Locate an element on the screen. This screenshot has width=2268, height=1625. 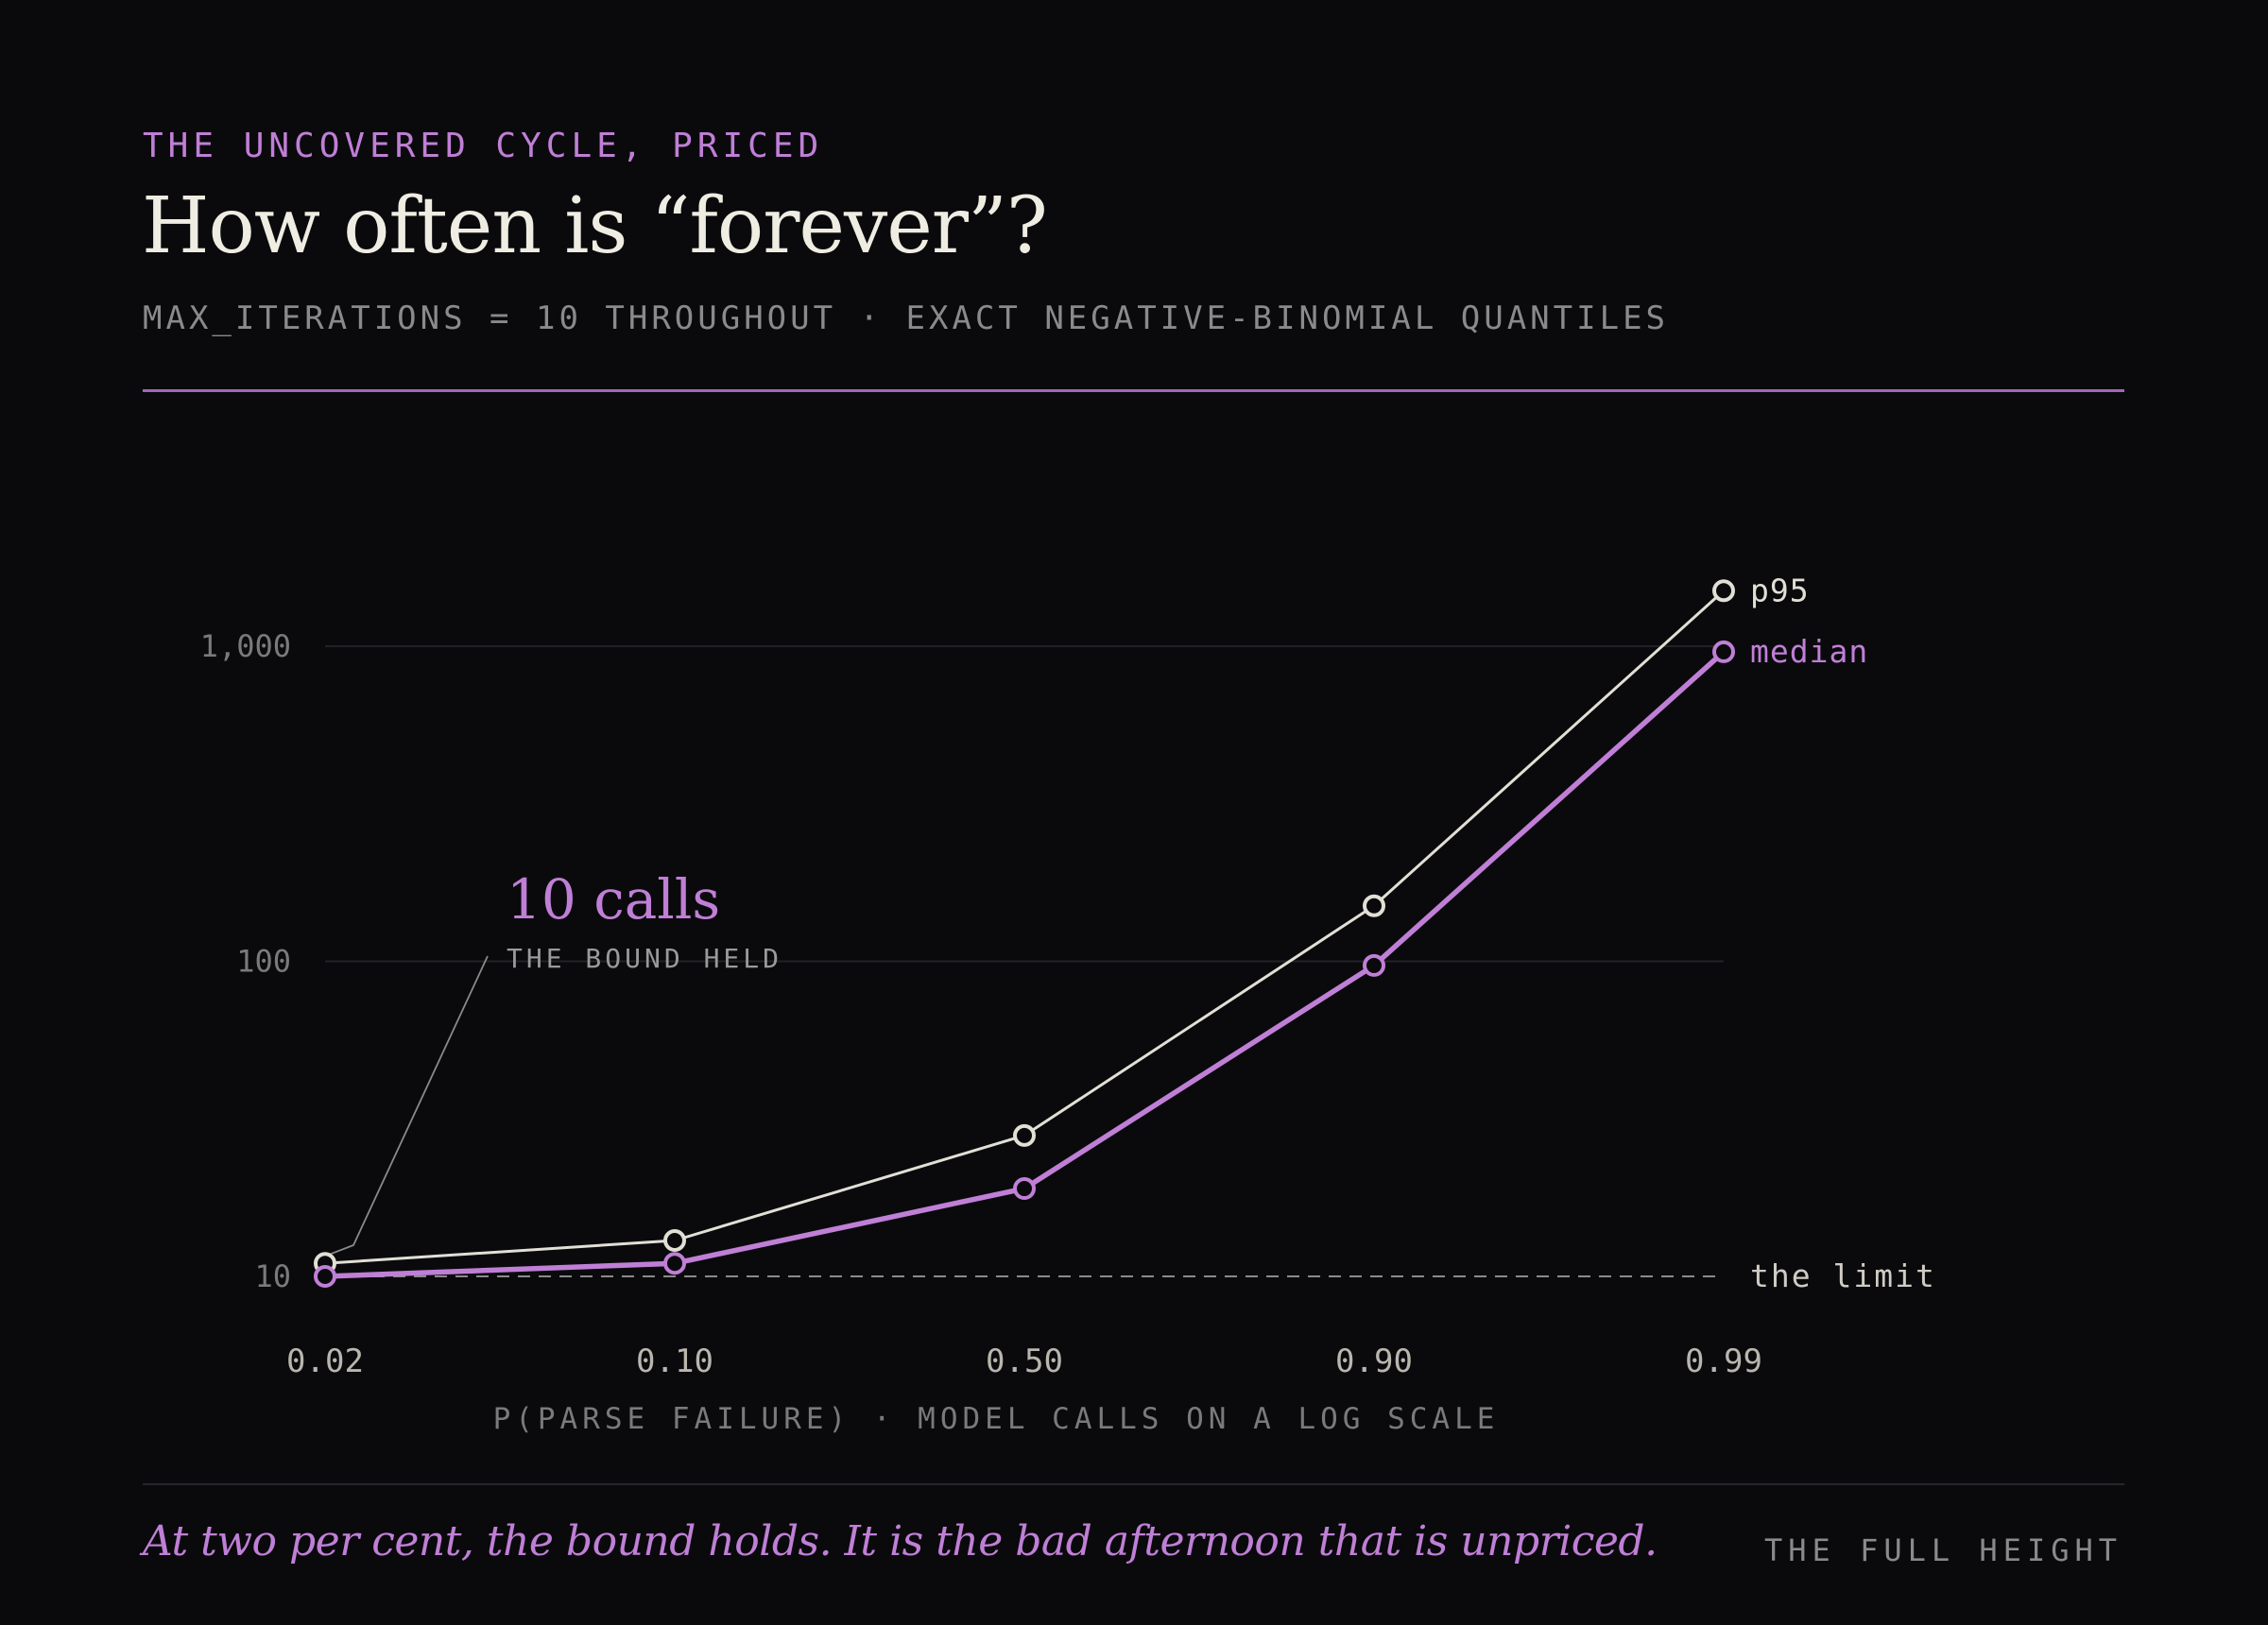
grid-layer is located at coordinates (1024, 804).